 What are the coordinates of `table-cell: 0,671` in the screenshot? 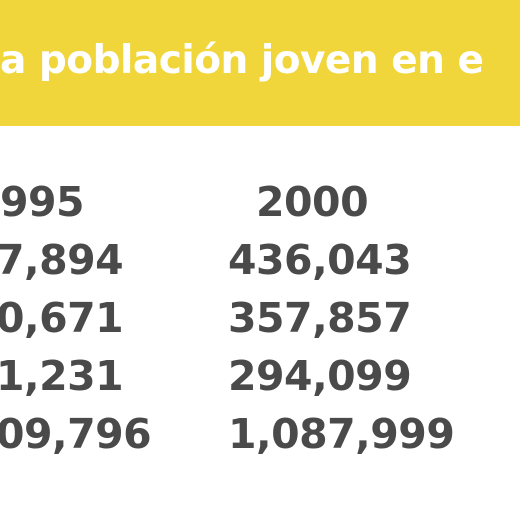 It's located at (62, 318).